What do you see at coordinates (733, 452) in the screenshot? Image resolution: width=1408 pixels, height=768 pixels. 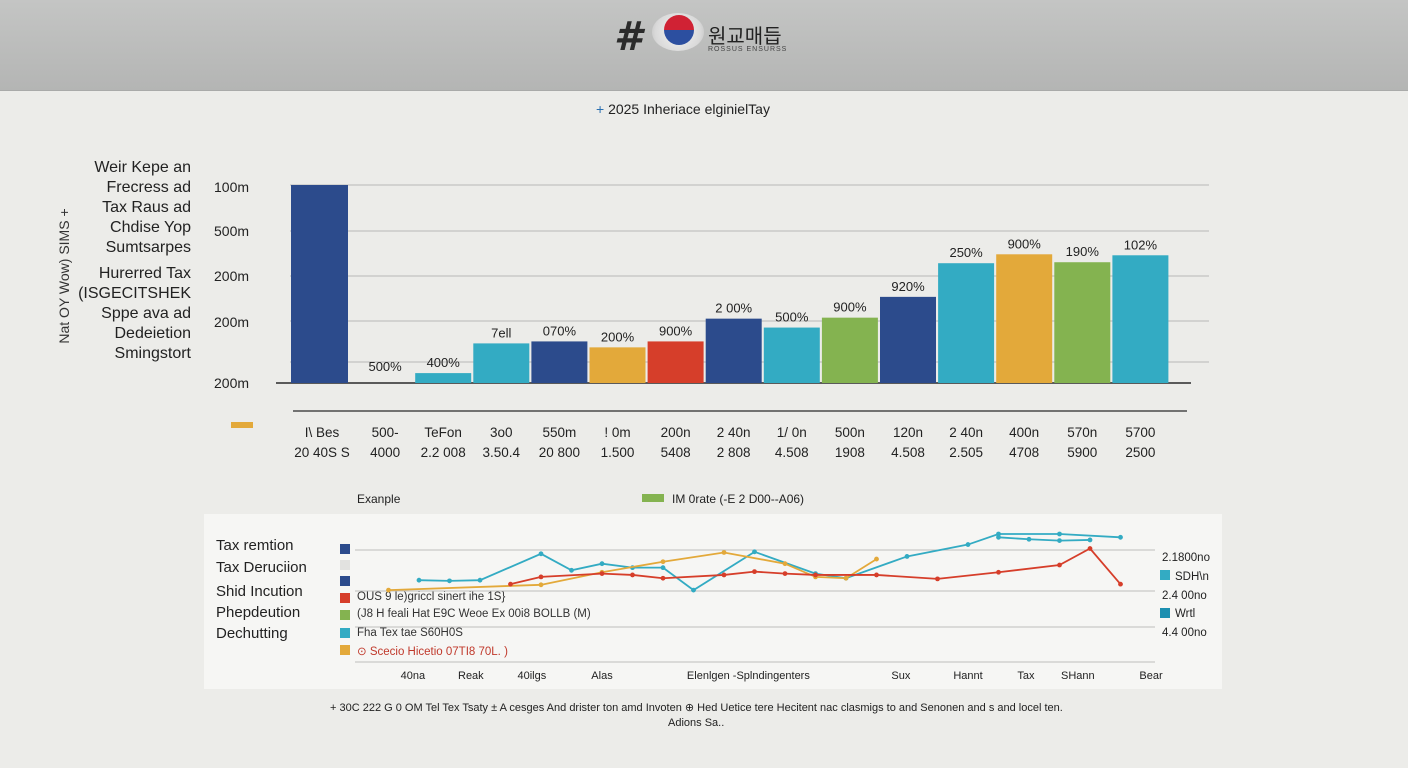 I see `x-category-label: 2 808` at bounding box center [733, 452].